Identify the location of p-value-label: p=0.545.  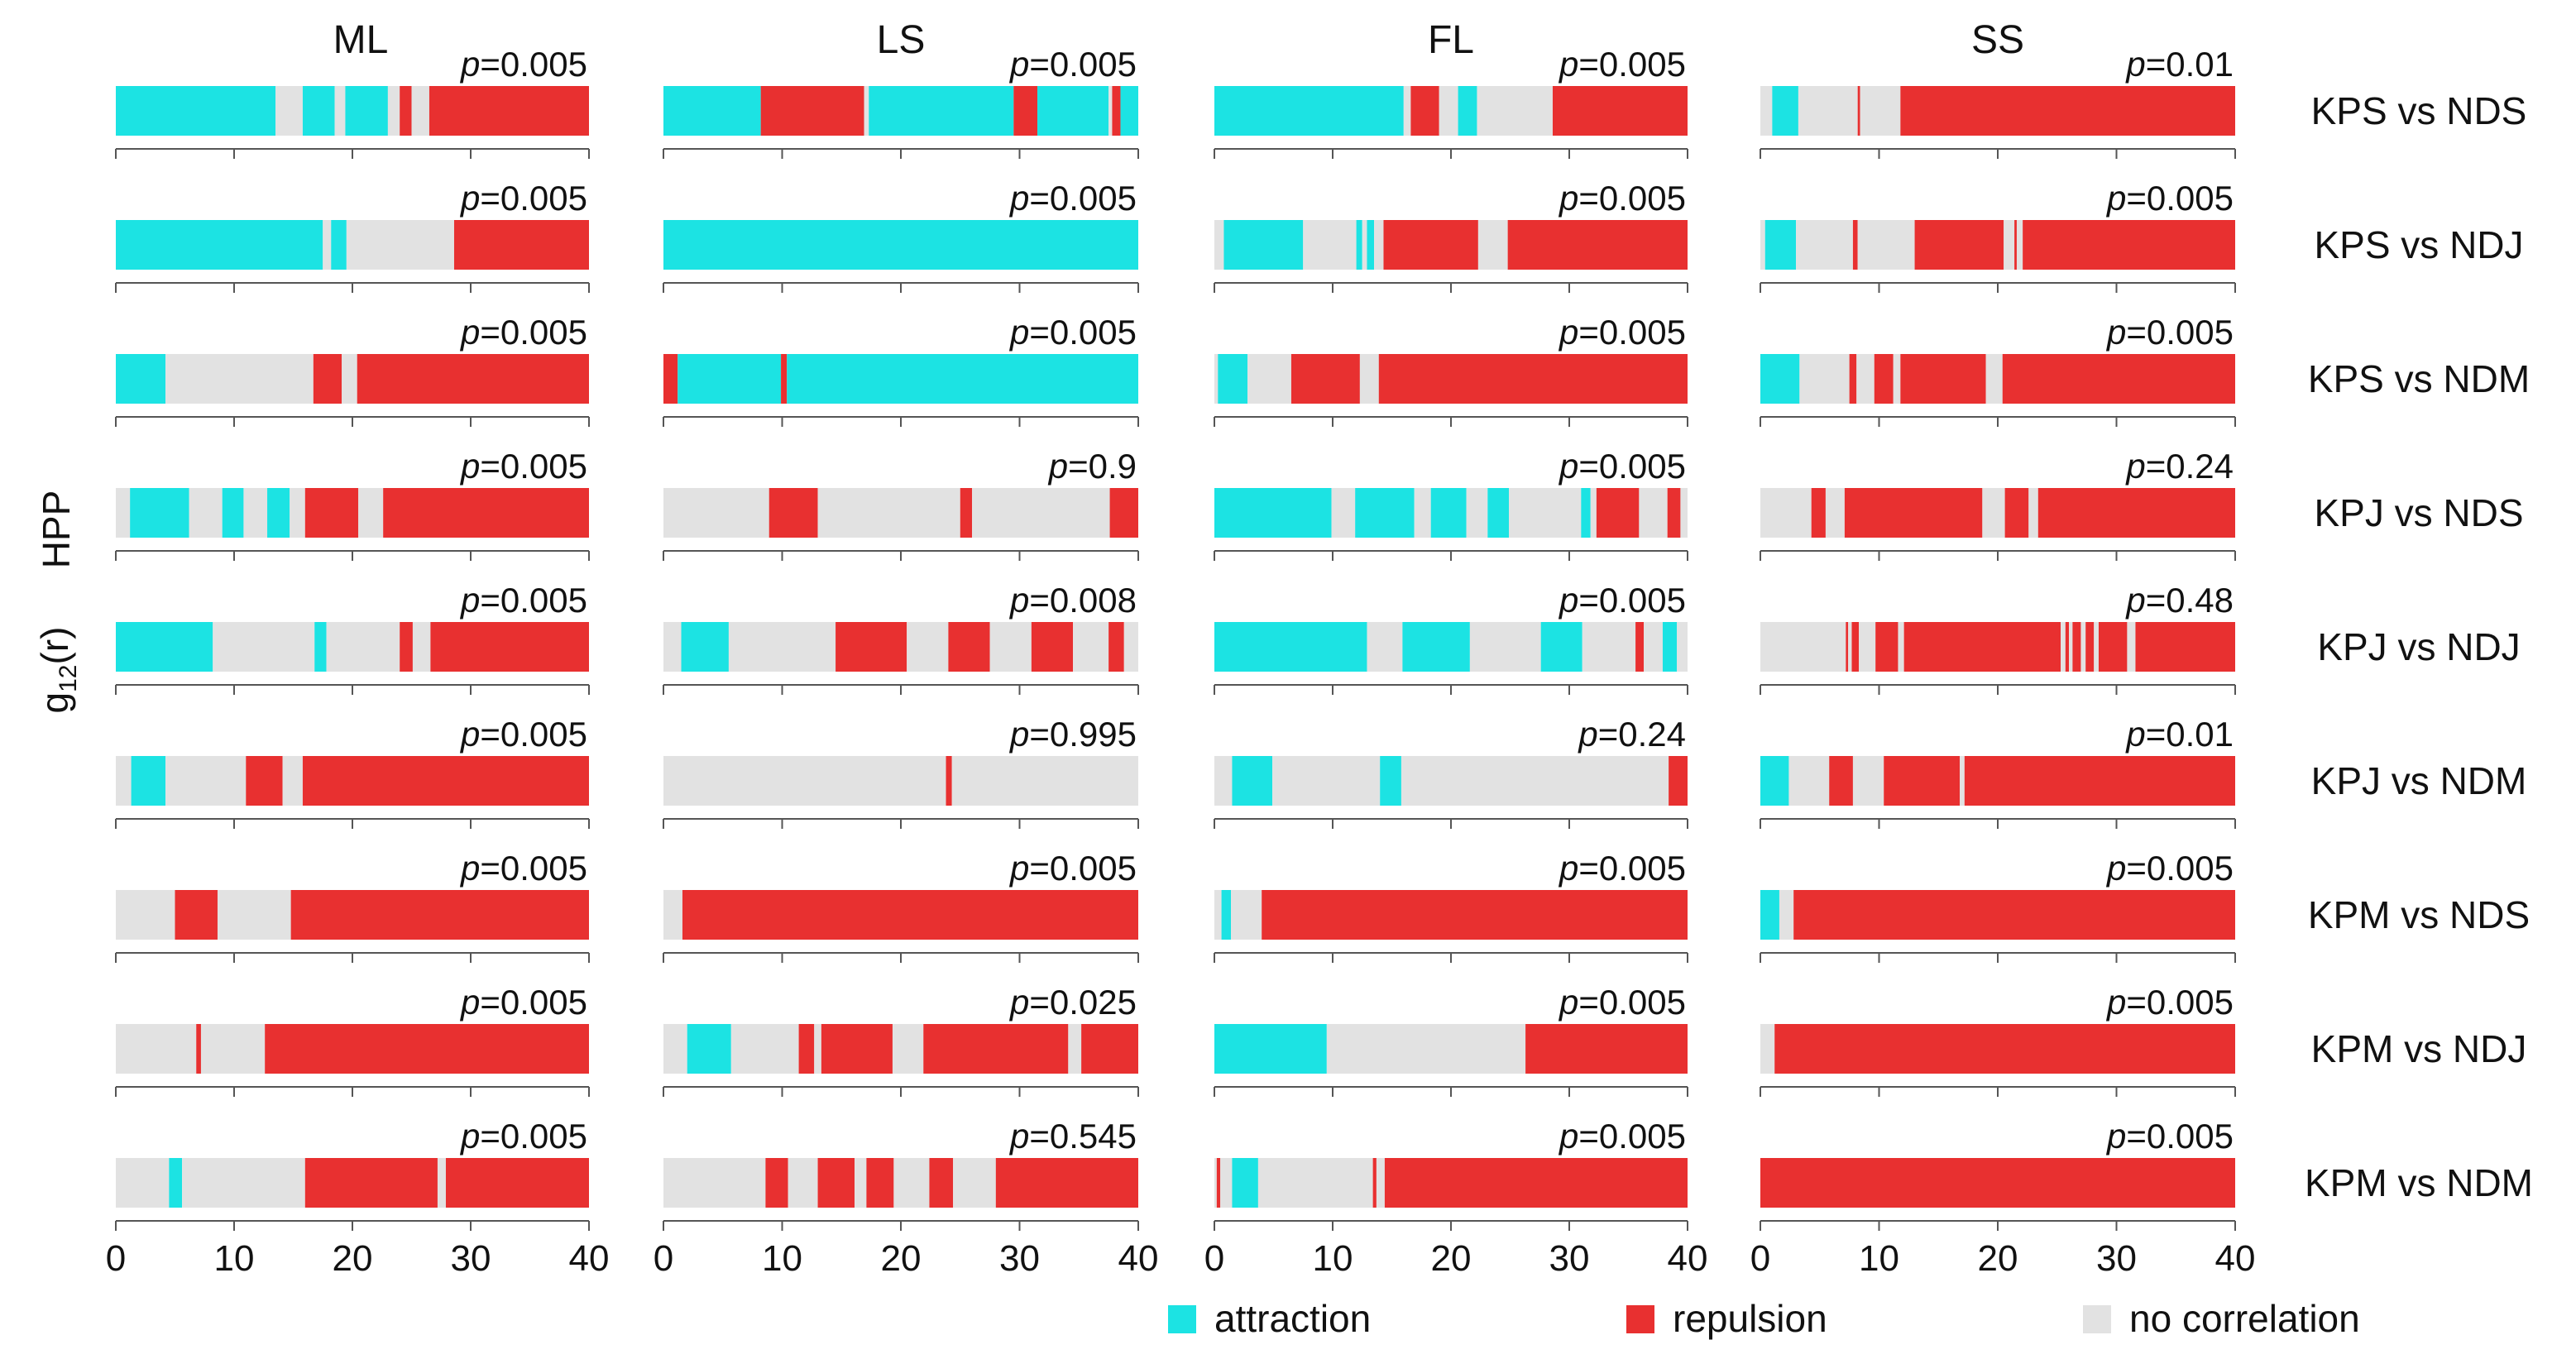
(1072, 1136).